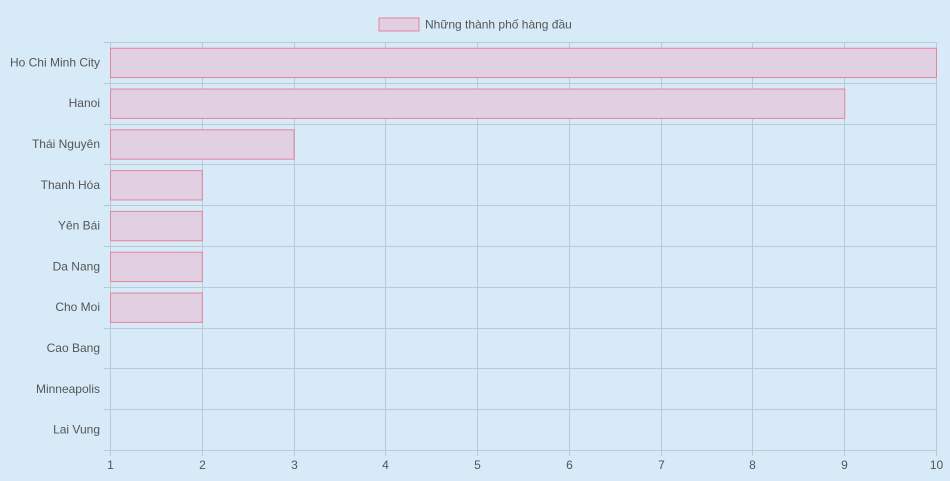 This screenshot has height=481, width=950. What do you see at coordinates (202, 465) in the screenshot?
I see `x-tick-label: 2` at bounding box center [202, 465].